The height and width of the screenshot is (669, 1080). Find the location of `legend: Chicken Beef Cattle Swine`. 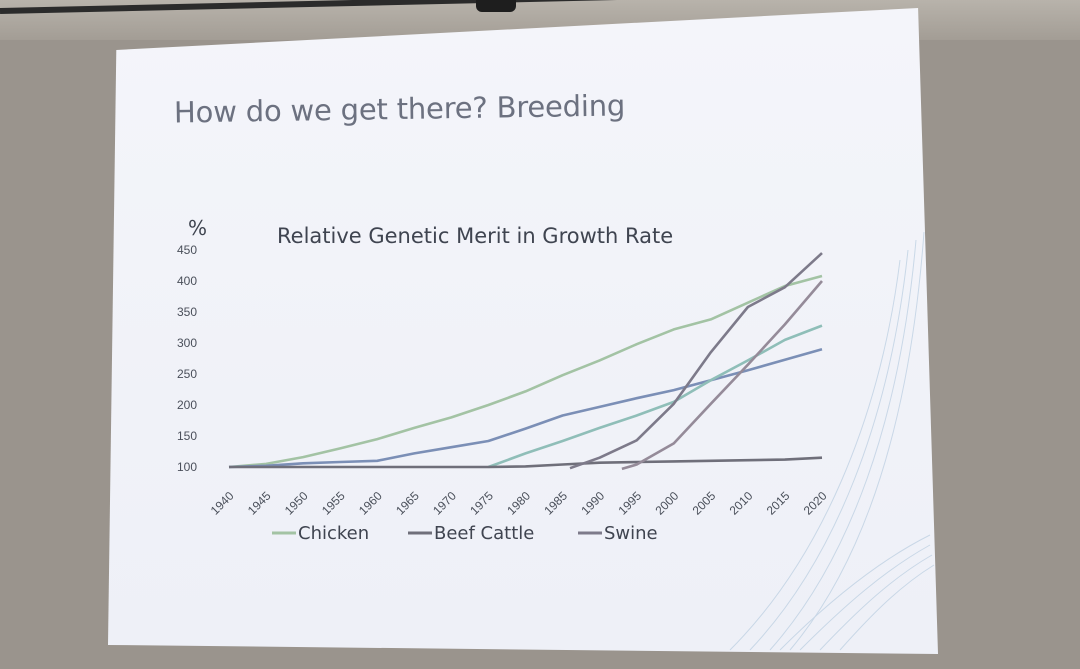

legend: Chicken Beef Cattle Swine is located at coordinates (465, 533).